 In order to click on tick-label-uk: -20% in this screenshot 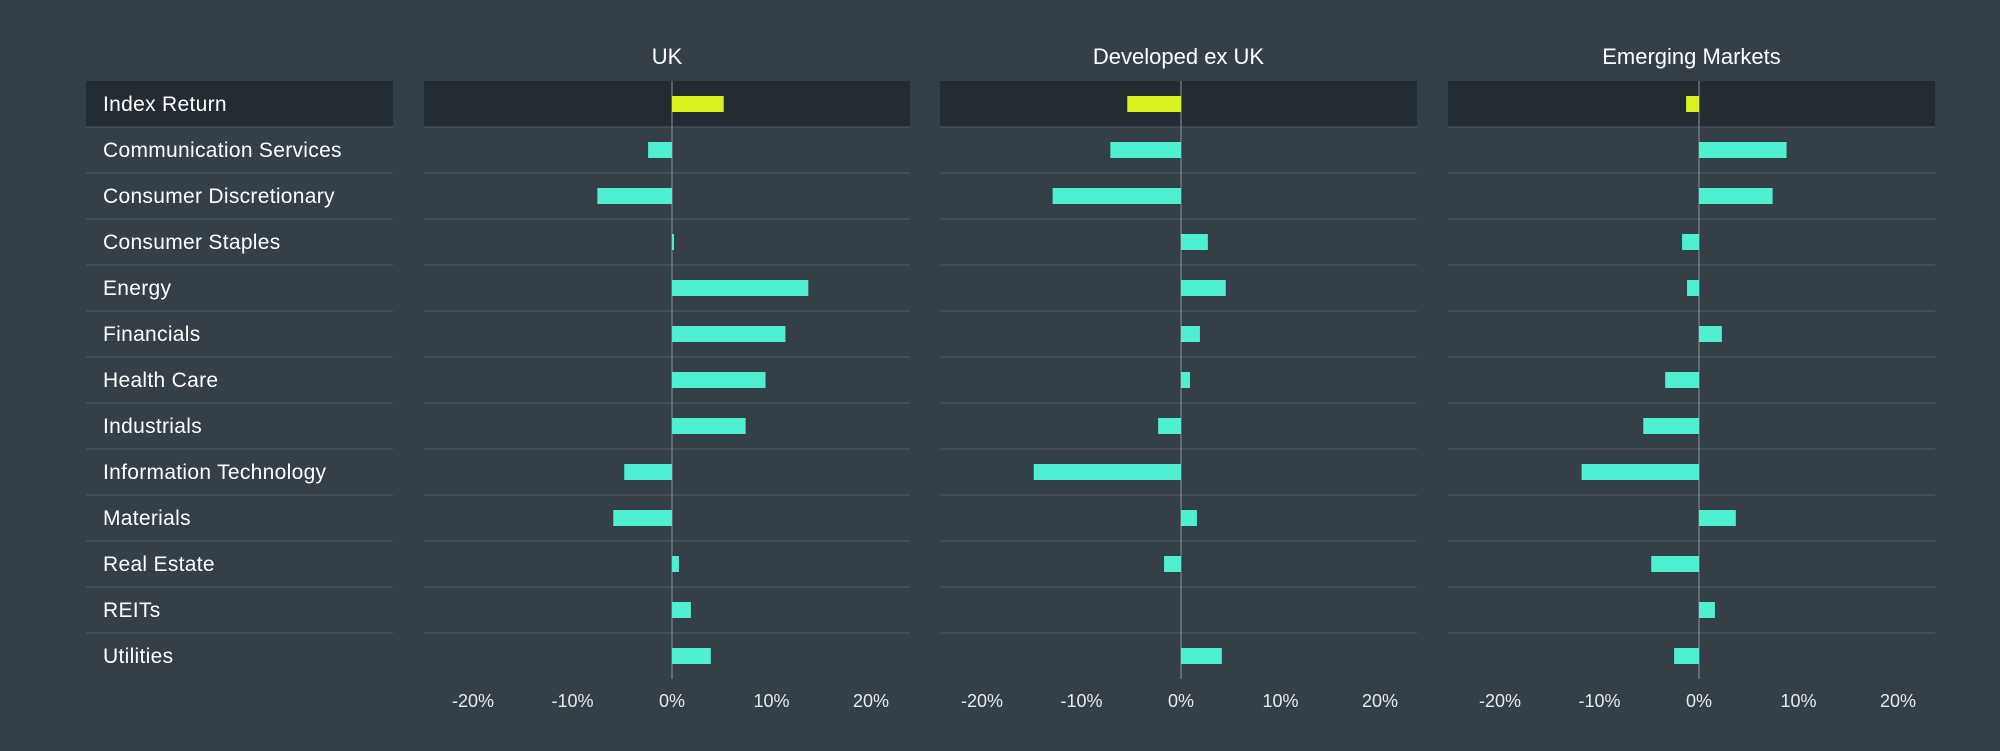, I will do `click(473, 701)`.